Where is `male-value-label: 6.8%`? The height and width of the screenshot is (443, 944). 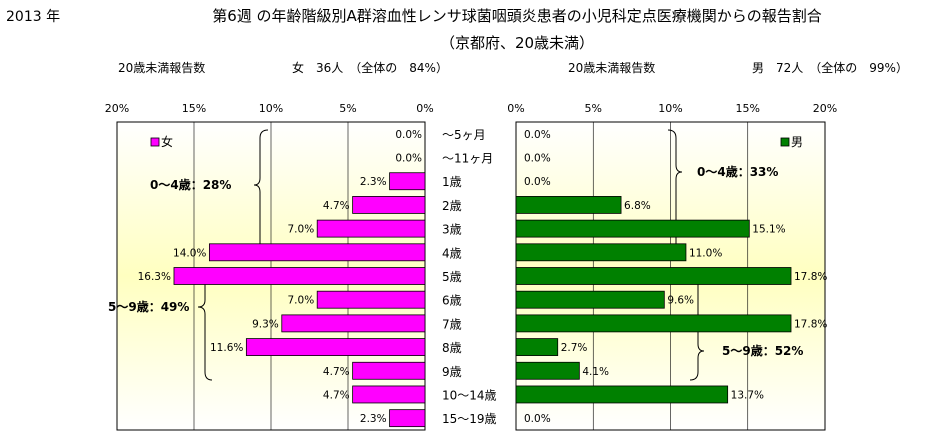
male-value-label: 6.8% is located at coordinates (637, 206).